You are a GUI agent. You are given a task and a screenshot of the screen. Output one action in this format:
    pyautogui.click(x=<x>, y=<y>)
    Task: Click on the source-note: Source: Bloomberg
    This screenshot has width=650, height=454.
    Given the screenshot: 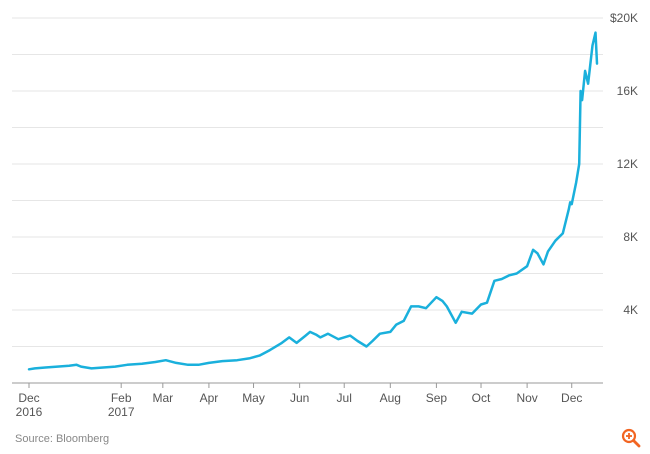 What is the action you would take?
    pyautogui.click(x=62, y=439)
    